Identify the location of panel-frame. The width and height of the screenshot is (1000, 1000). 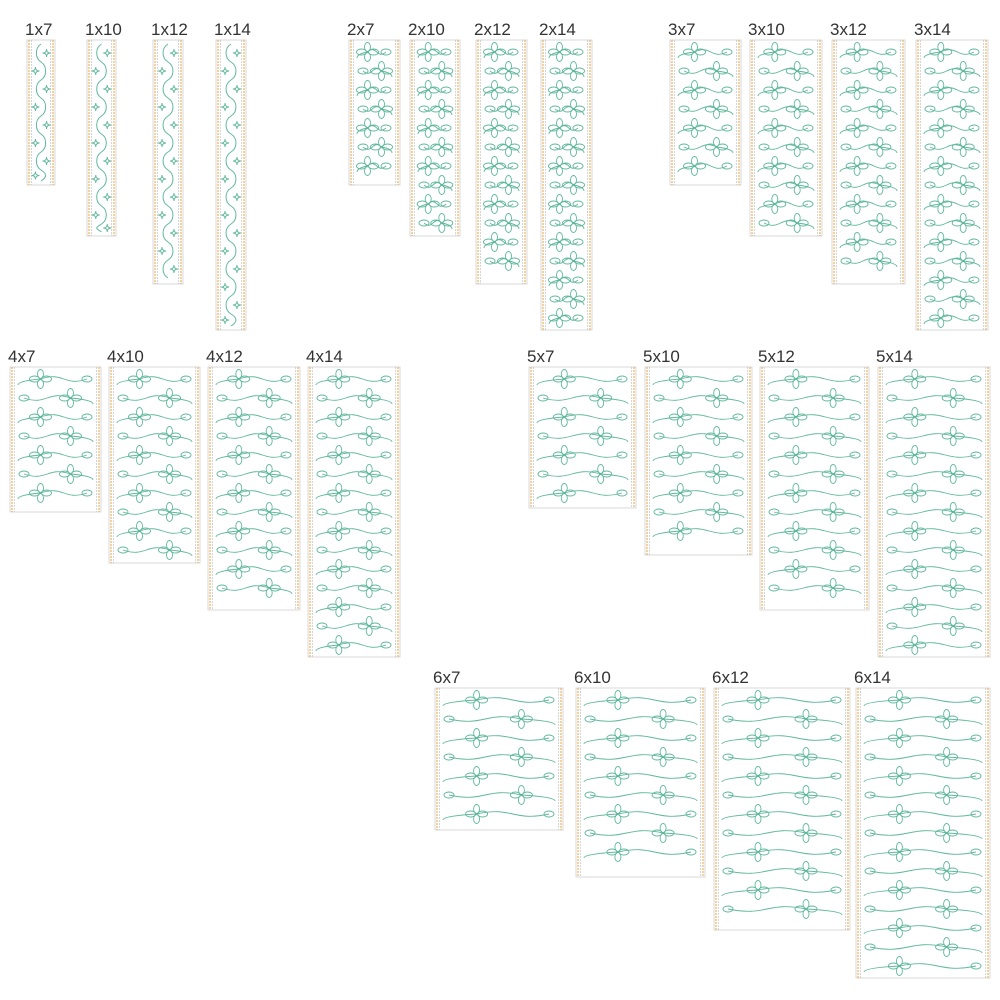
(923, 833).